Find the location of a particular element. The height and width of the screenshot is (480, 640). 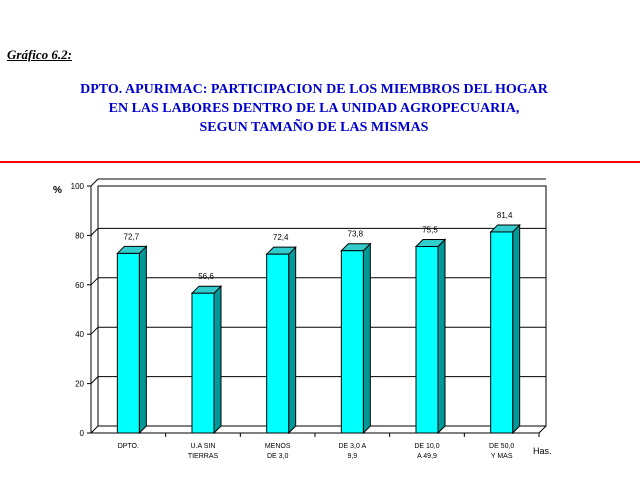

y-axis-label: % is located at coordinates (57, 190).